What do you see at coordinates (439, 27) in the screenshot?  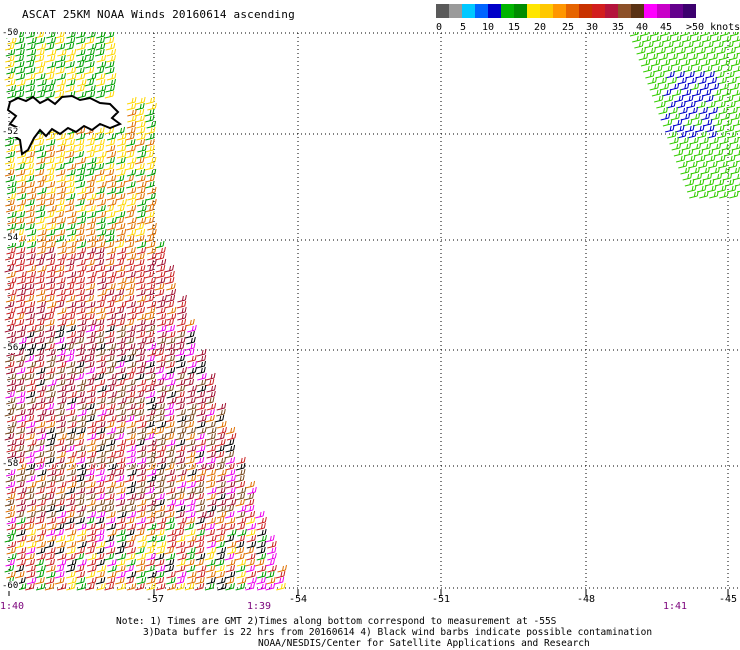 I see `legend-label: 0` at bounding box center [439, 27].